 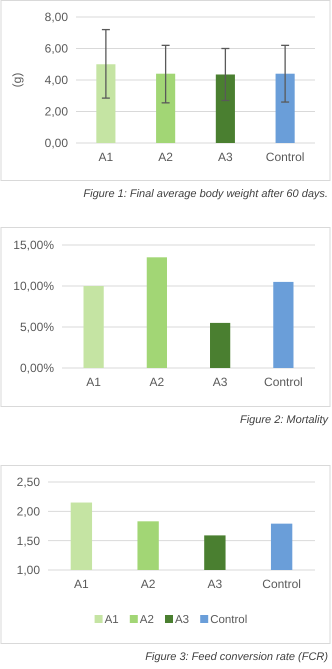 I want to click on y-tick-label: 10,00%, so click(x=33, y=286).